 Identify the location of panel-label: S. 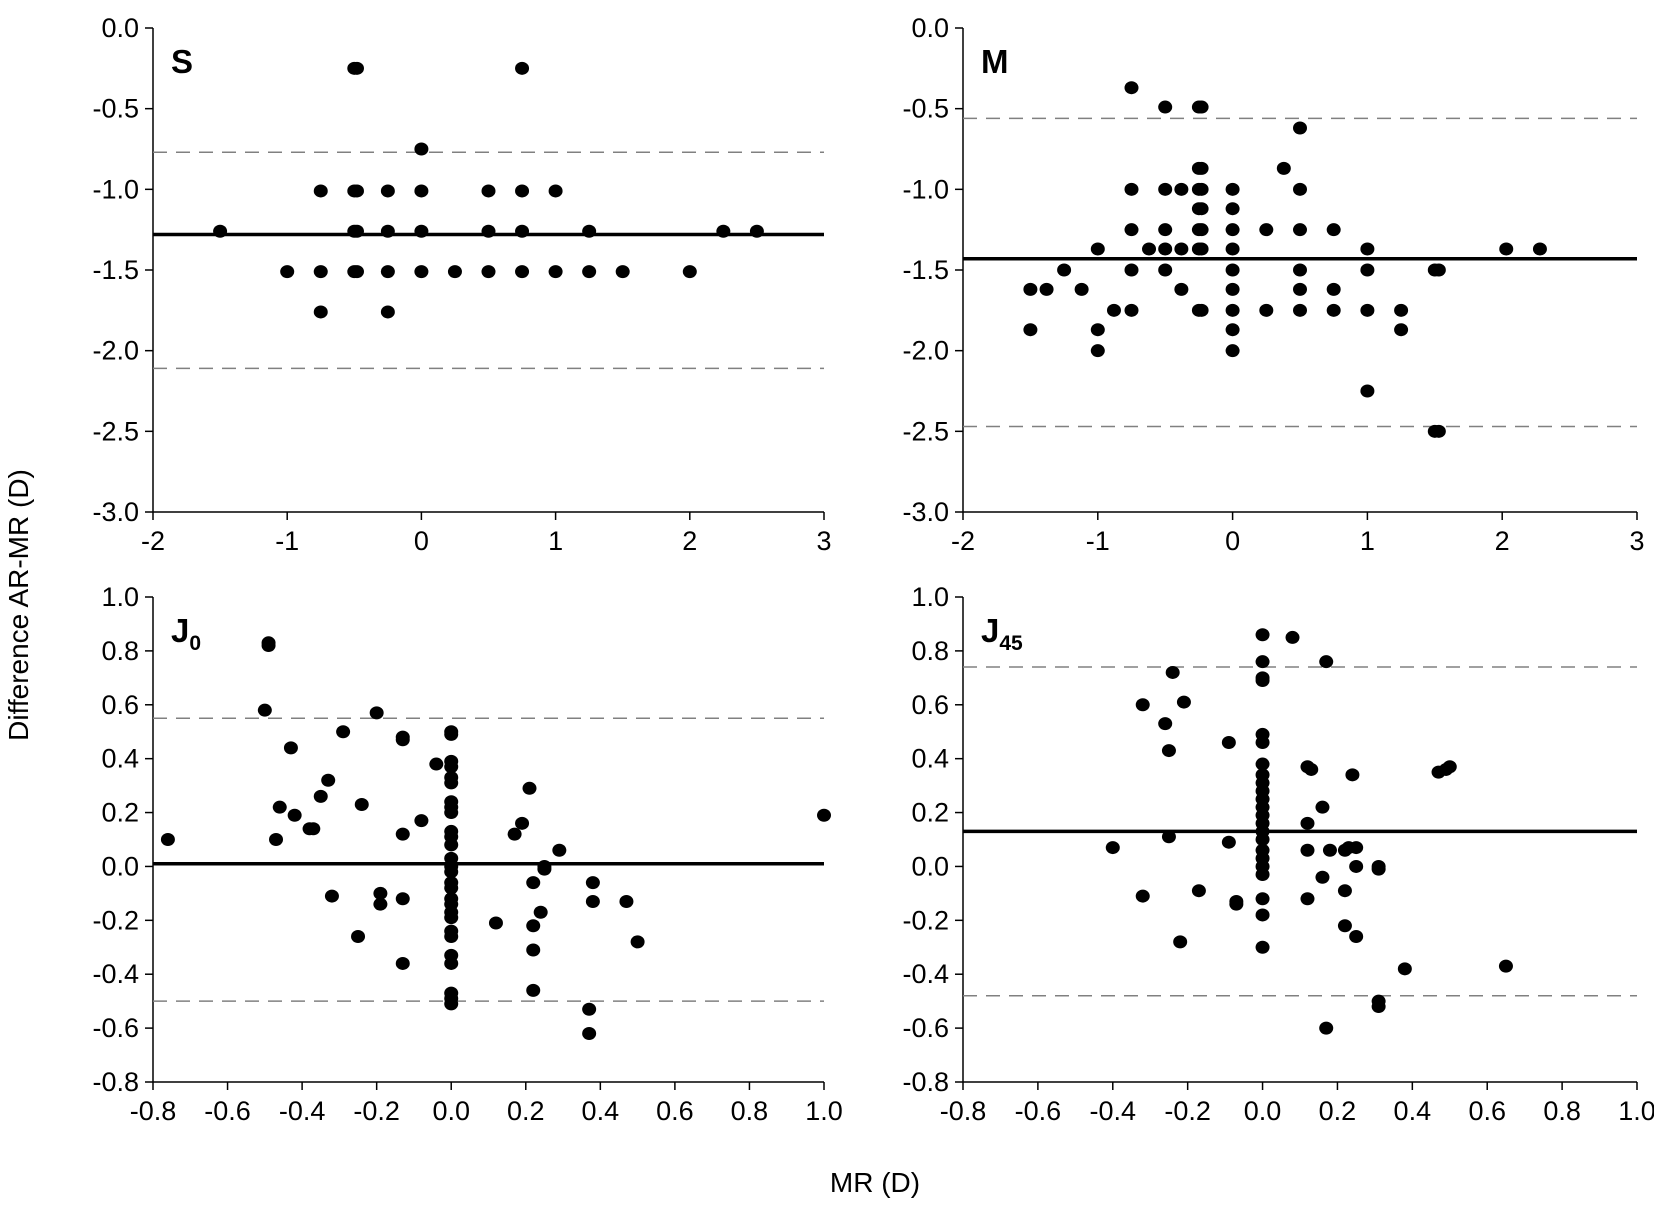
(182, 61).